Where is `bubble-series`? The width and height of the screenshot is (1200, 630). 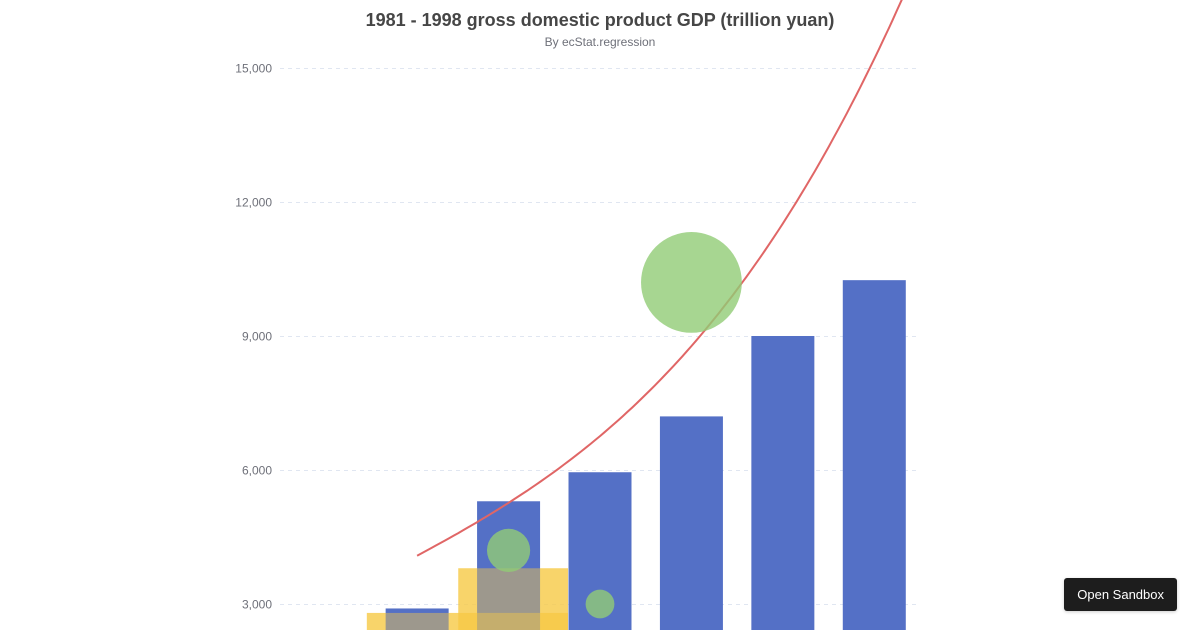 bubble-series is located at coordinates (614, 425).